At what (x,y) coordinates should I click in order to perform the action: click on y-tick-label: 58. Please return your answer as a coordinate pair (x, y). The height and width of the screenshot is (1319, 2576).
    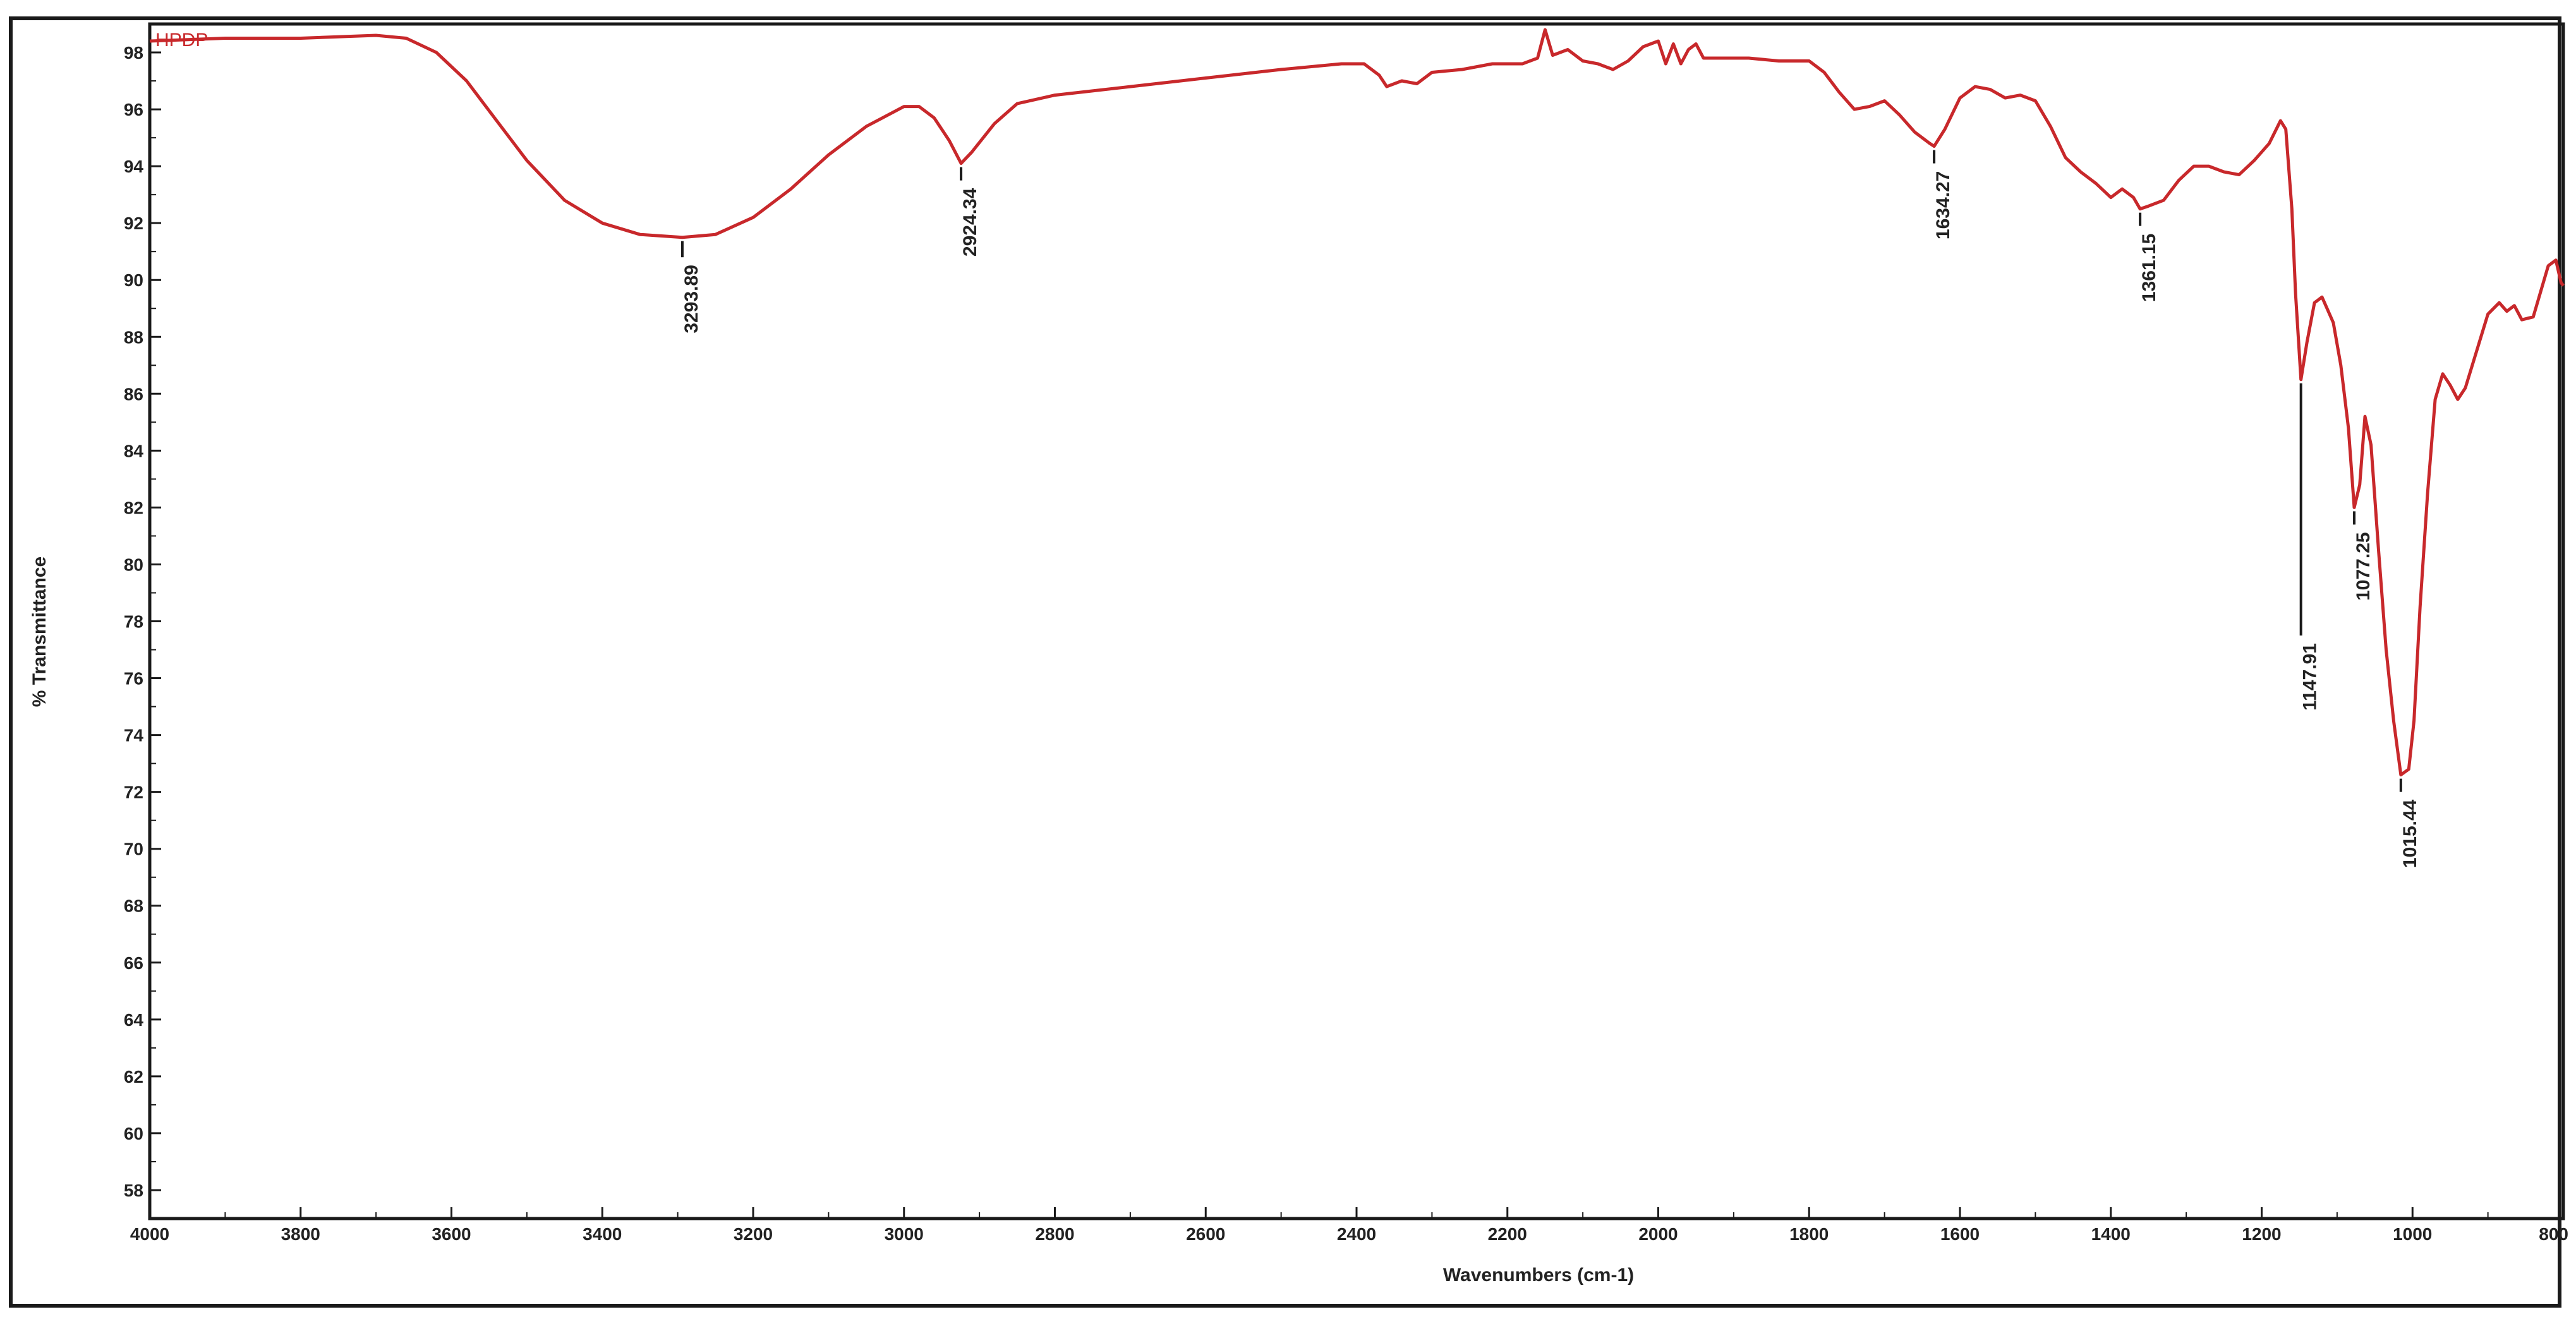
    Looking at the image, I should click on (133, 1190).